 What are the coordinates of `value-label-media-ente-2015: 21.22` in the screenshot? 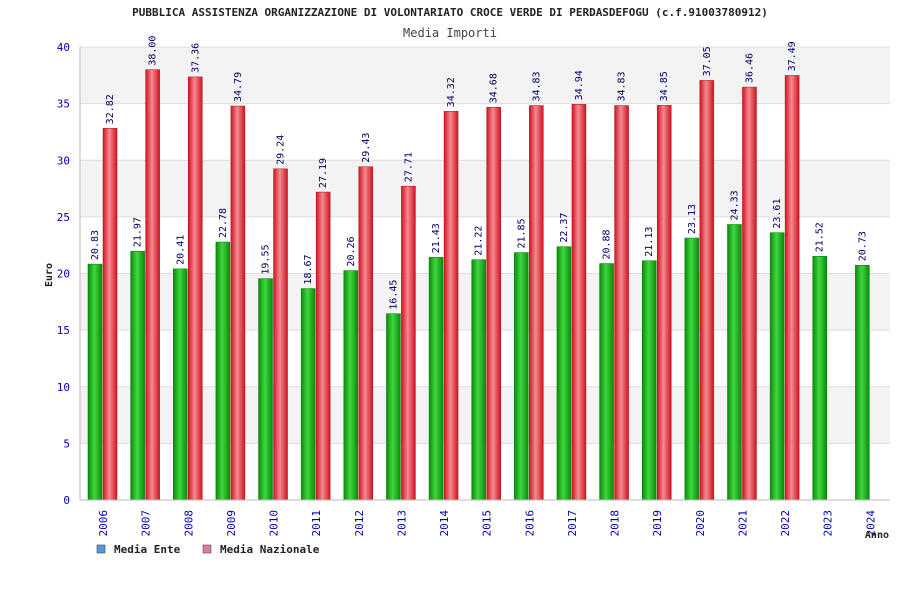 It's located at (479, 241).